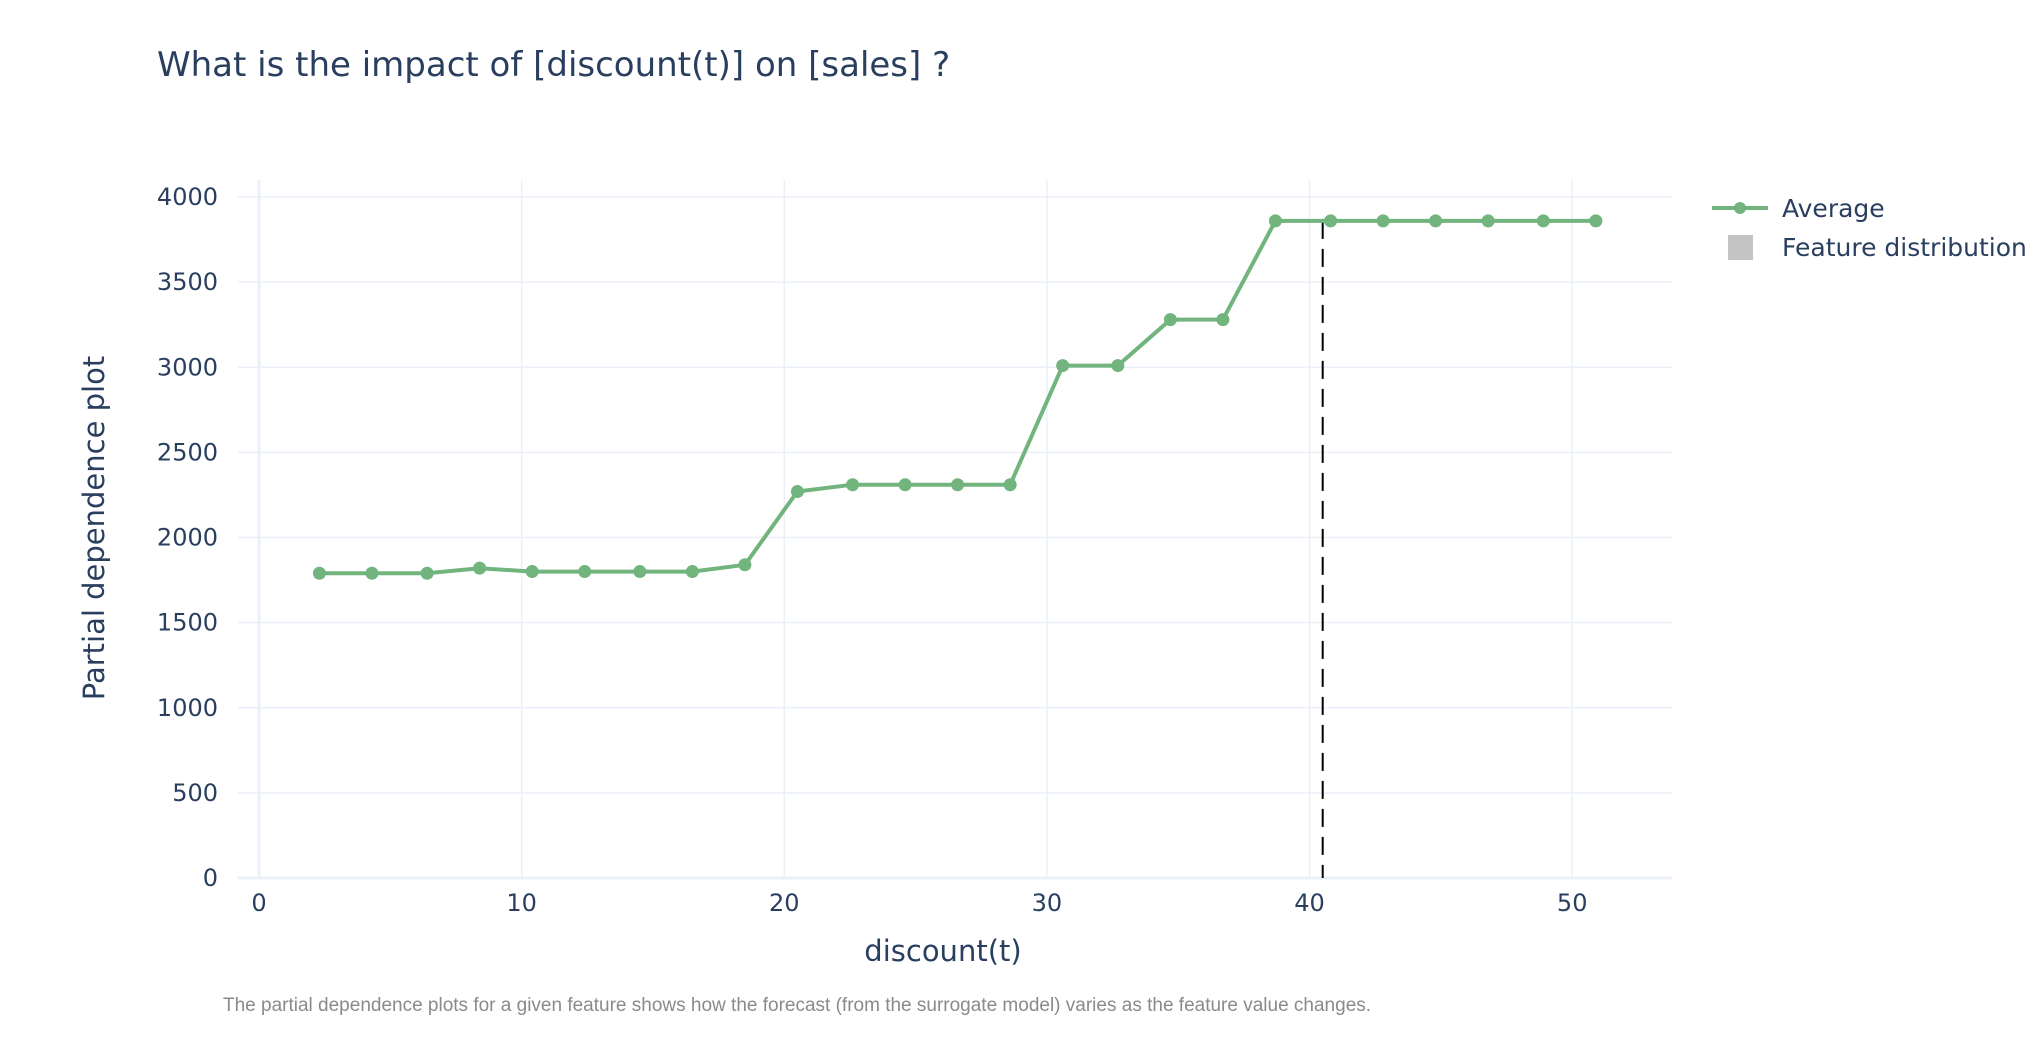 This screenshot has height=1046, width=2034. I want to click on y-tick-label: 4000, so click(187, 197).